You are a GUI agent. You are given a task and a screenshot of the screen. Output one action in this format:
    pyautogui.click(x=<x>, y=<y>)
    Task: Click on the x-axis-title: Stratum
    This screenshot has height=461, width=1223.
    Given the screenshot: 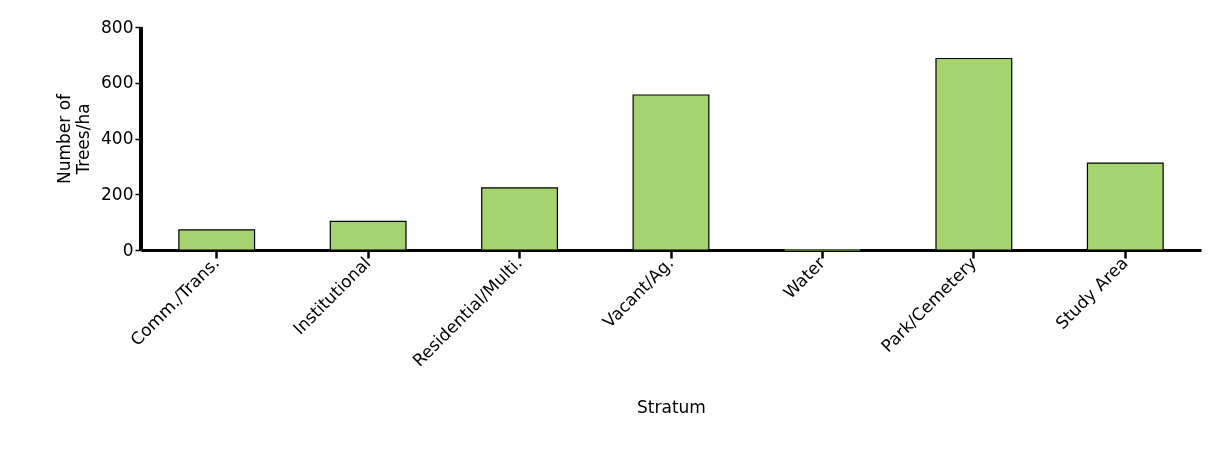 What is the action you would take?
    pyautogui.click(x=671, y=406)
    